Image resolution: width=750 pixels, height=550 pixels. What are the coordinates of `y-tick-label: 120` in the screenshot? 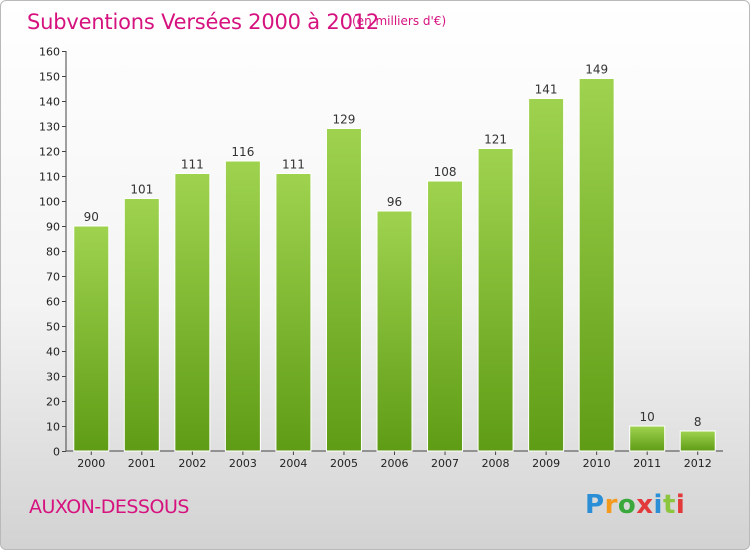 It's located at (49, 152).